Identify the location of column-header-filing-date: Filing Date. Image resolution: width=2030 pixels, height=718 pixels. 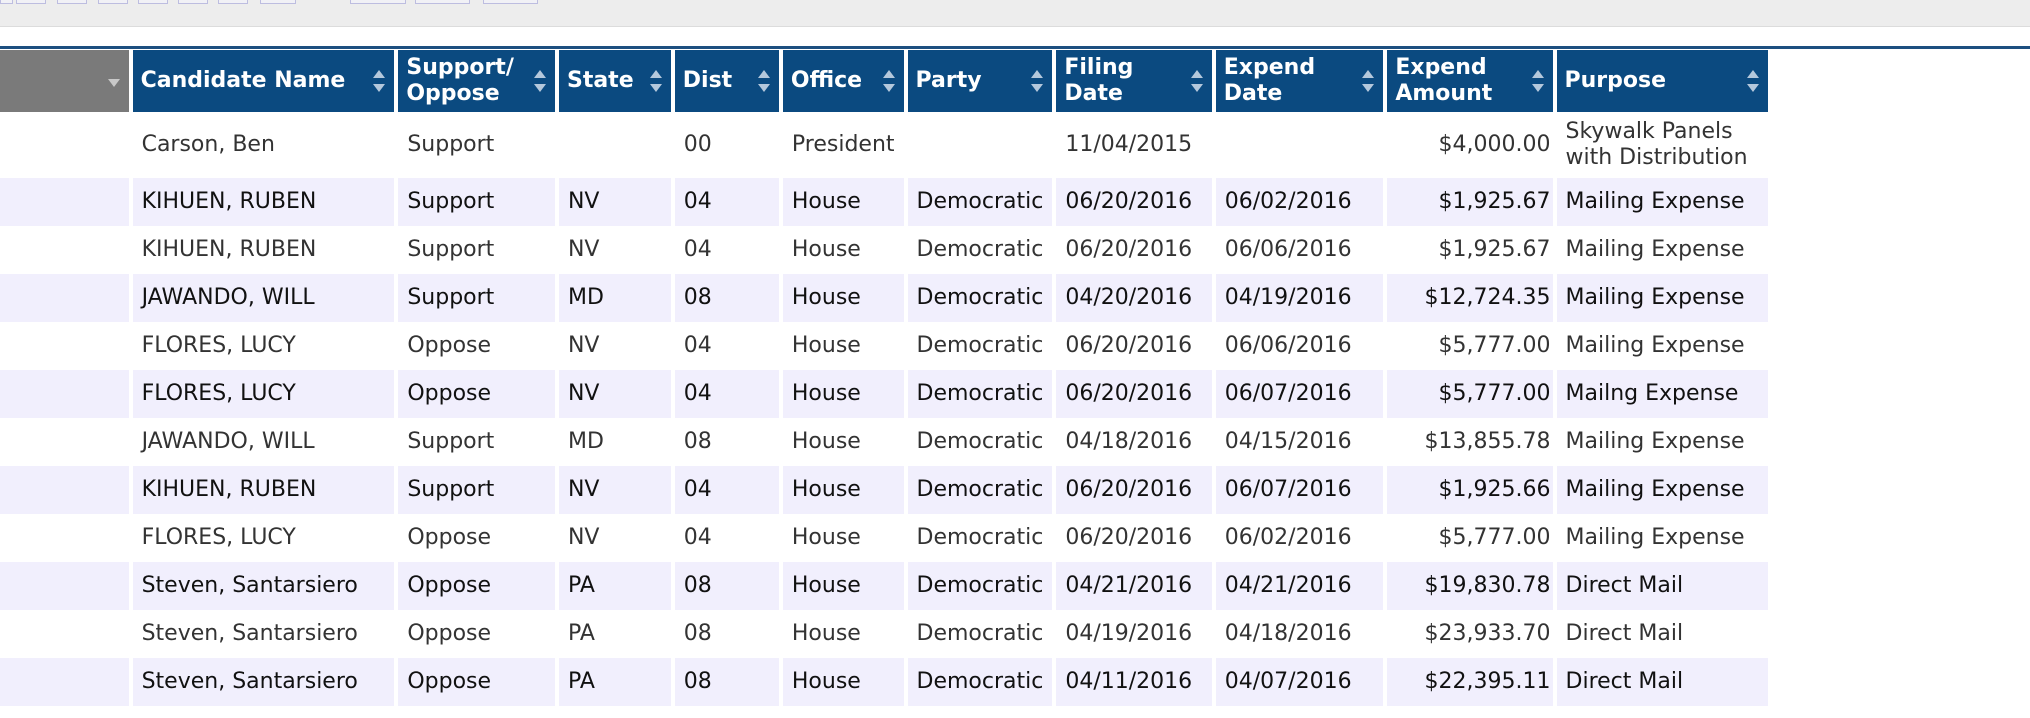
(1134, 81).